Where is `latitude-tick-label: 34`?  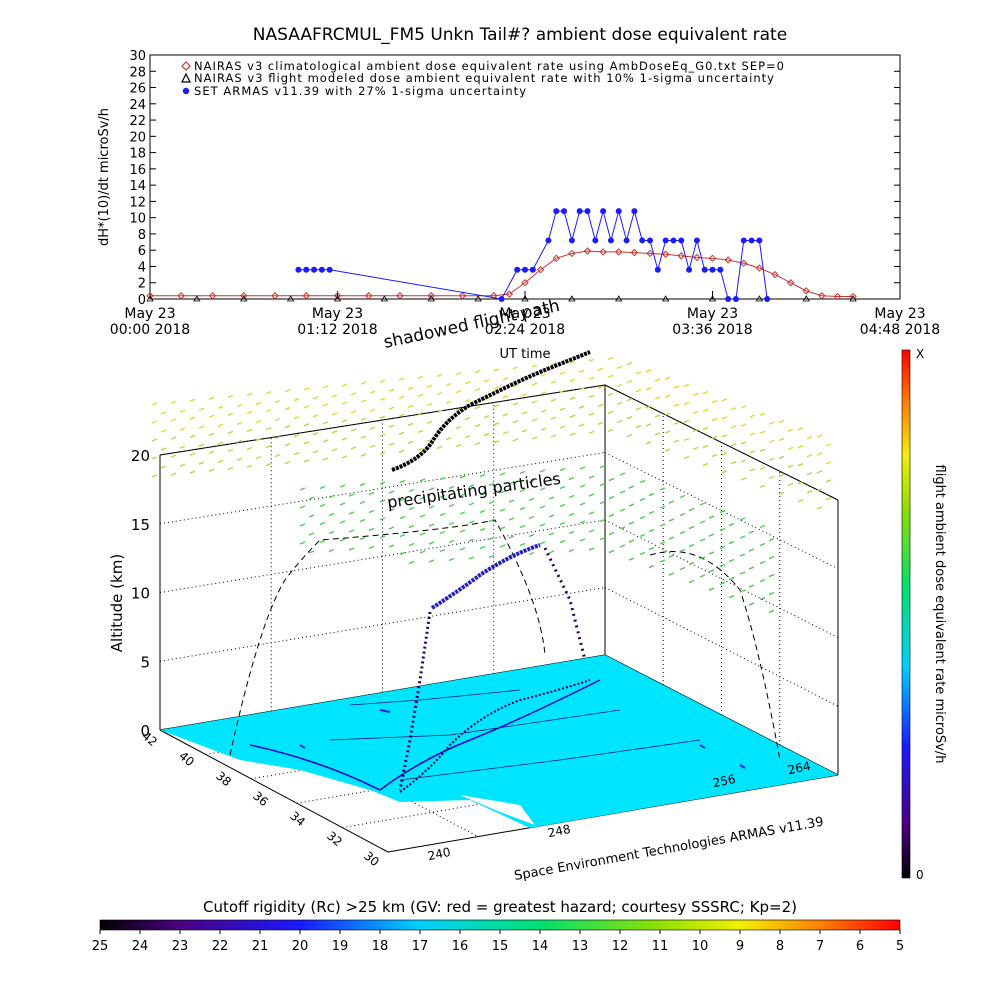
latitude-tick-label: 34 is located at coordinates (297, 819).